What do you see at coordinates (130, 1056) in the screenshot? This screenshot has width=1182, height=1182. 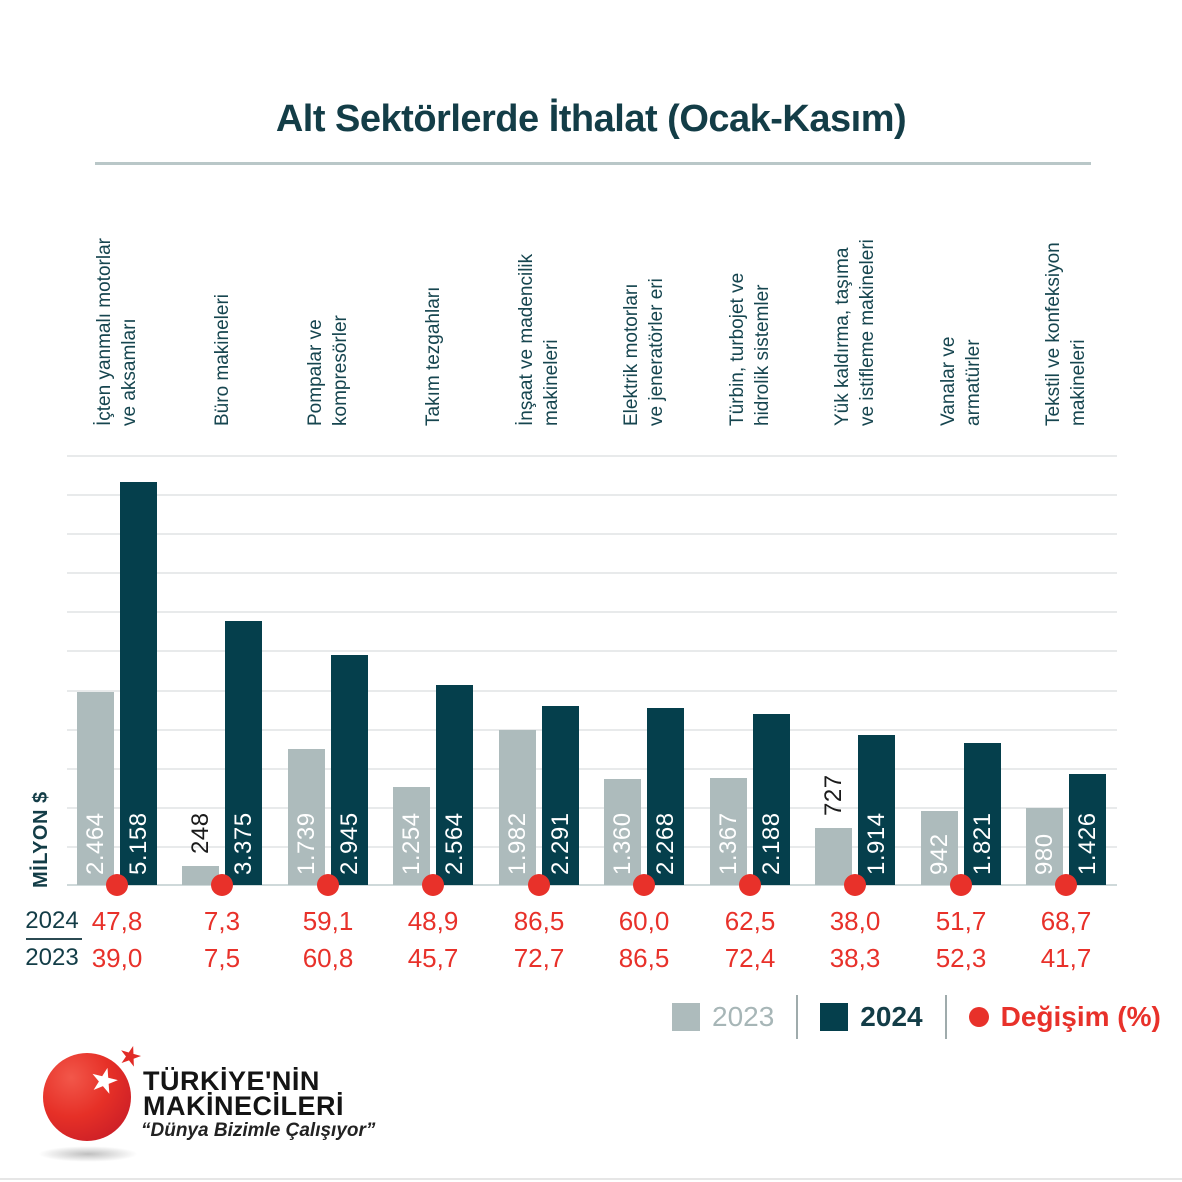 I see `red-star-icon: ★` at bounding box center [130, 1056].